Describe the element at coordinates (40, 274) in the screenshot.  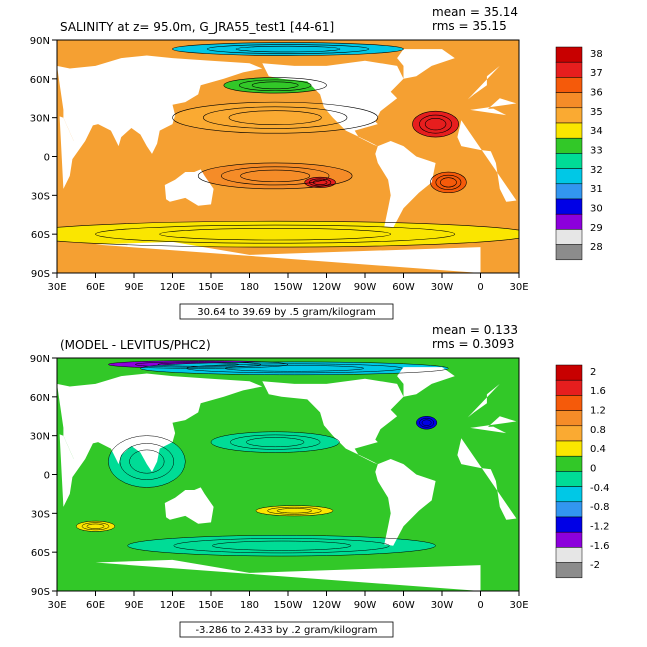
I see `y-tick-label: 90S` at that location.